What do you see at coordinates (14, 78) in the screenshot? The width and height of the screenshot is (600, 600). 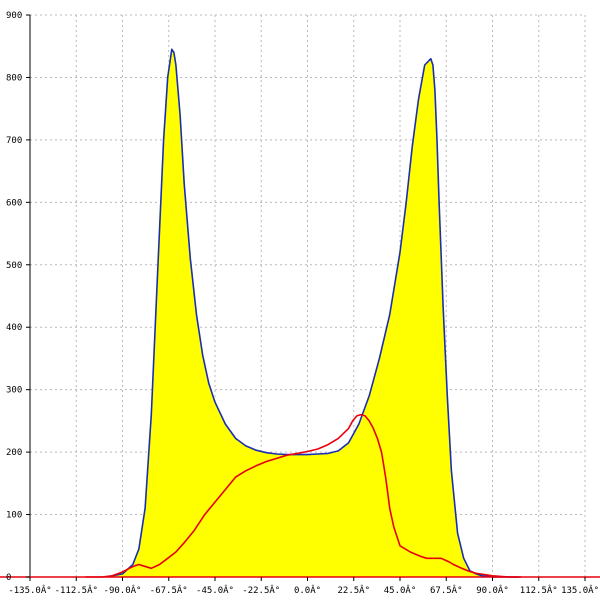 I see `y-tick-label: 800` at bounding box center [14, 78].